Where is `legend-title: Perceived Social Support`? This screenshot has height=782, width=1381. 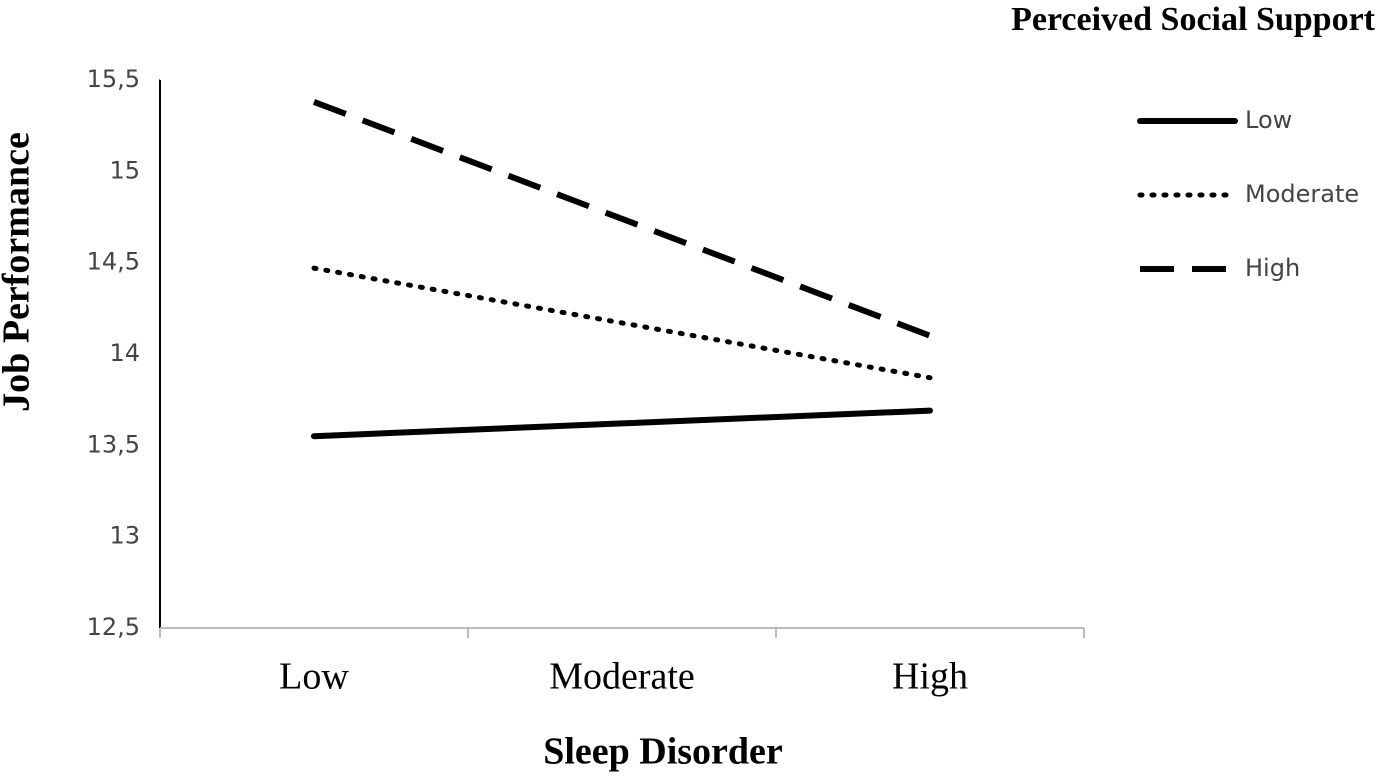
legend-title: Perceived Social Support is located at coordinates (1193, 19).